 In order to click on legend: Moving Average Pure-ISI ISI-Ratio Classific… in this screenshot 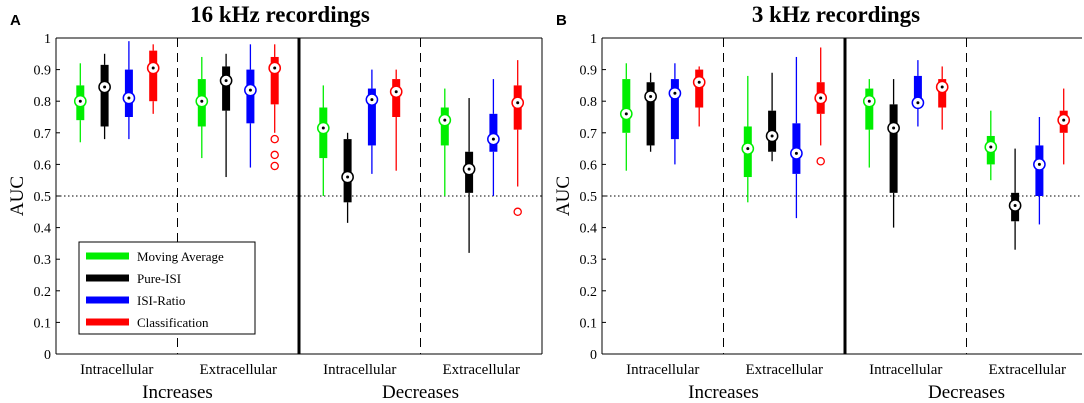, I will do `click(167, 288)`.